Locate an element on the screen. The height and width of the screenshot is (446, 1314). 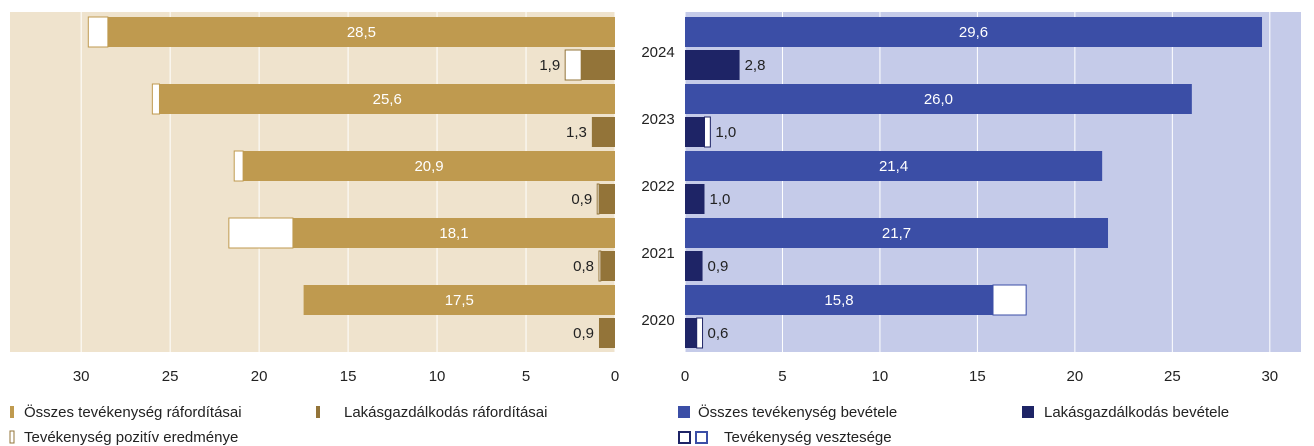
bar-value-label: 26,0 is located at coordinates (938, 99).